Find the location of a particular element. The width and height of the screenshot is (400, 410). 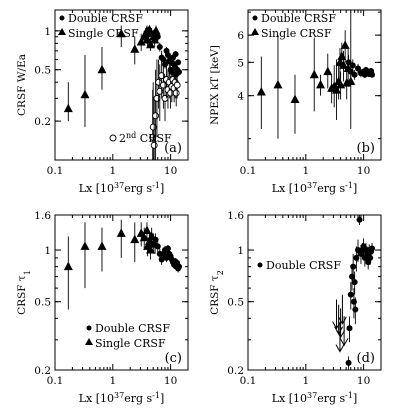

y-tick-label: 4 is located at coordinates (240, 97).